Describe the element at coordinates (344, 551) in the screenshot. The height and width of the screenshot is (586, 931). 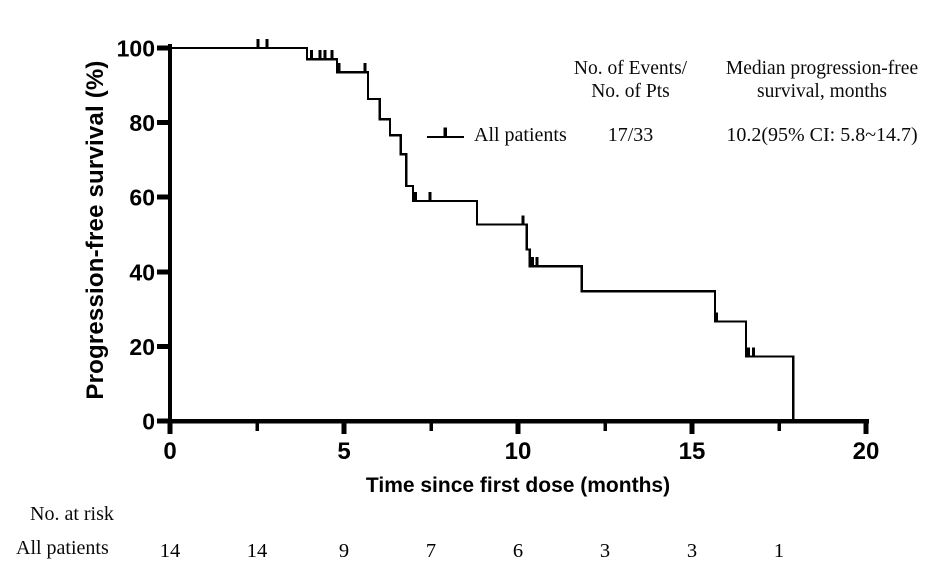
I see `risk-count: 9` at that location.